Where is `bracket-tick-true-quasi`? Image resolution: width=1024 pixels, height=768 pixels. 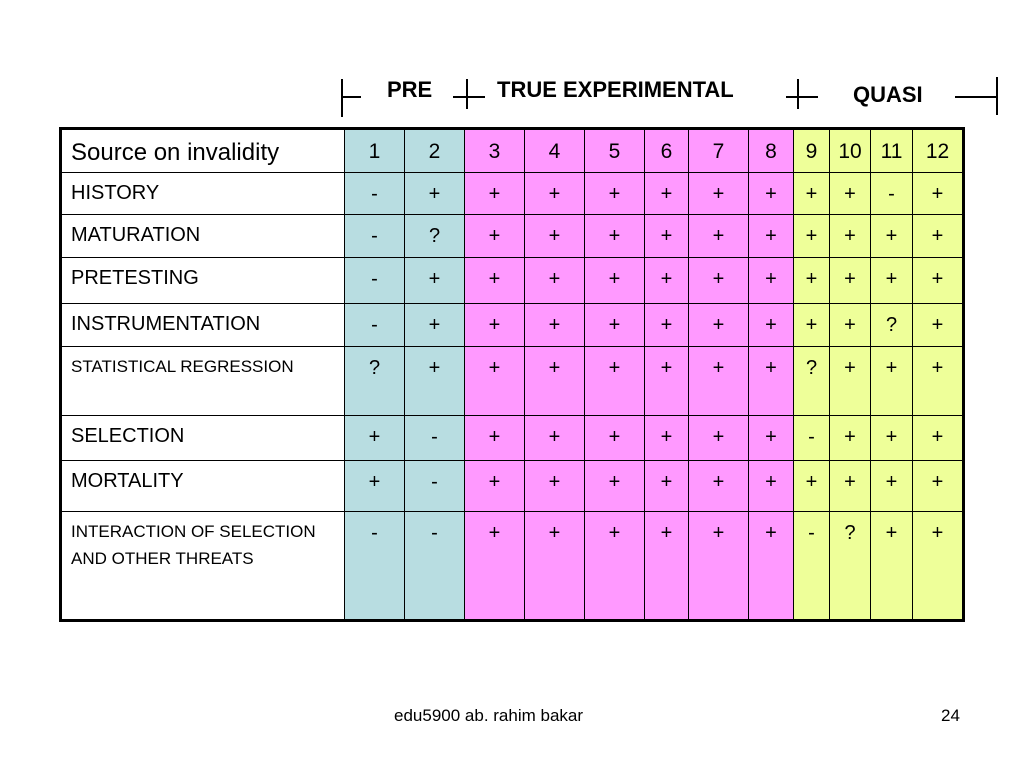
bracket-tick-true-quasi is located at coordinates (798, 94).